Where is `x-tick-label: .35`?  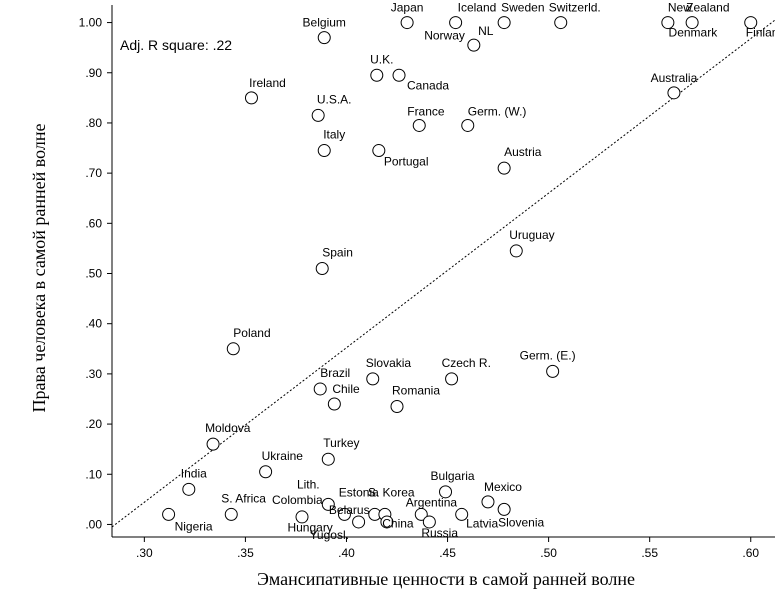
x-tick-label: .35 is located at coordinates (245, 553).